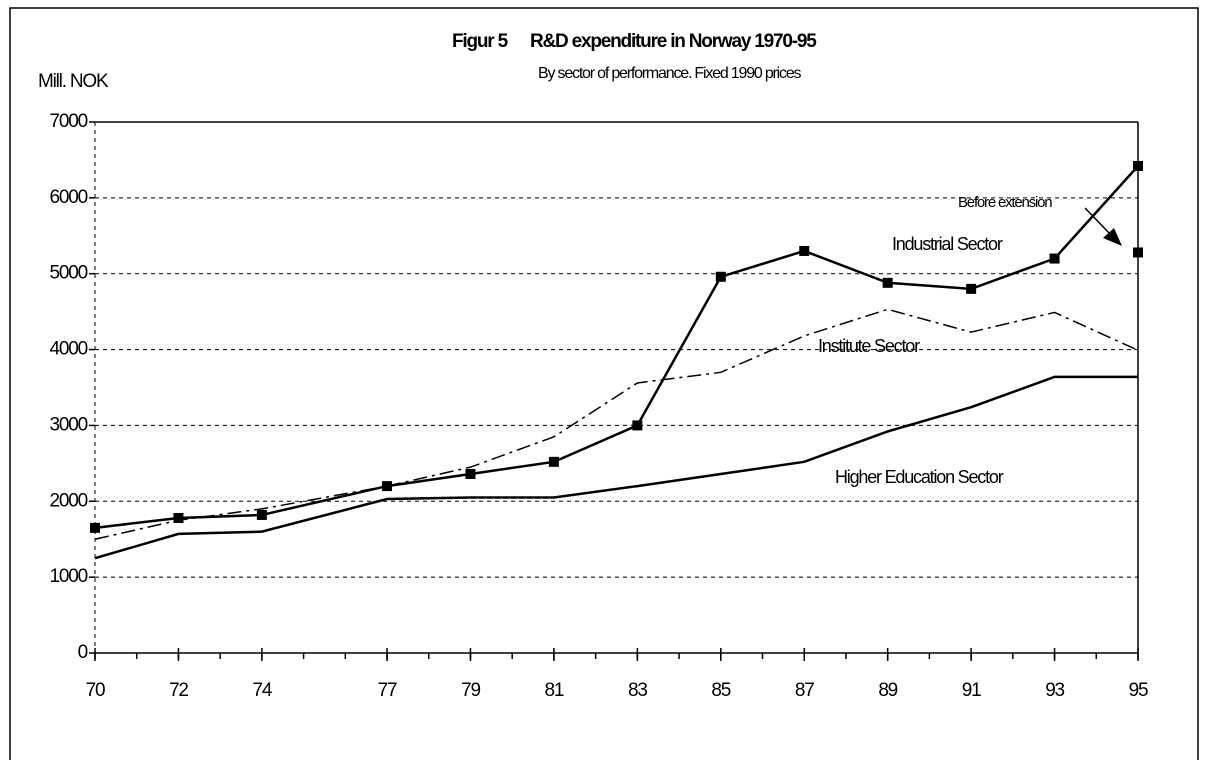 This screenshot has height=760, width=1205. I want to click on x-tick-label: 70, so click(95, 690).